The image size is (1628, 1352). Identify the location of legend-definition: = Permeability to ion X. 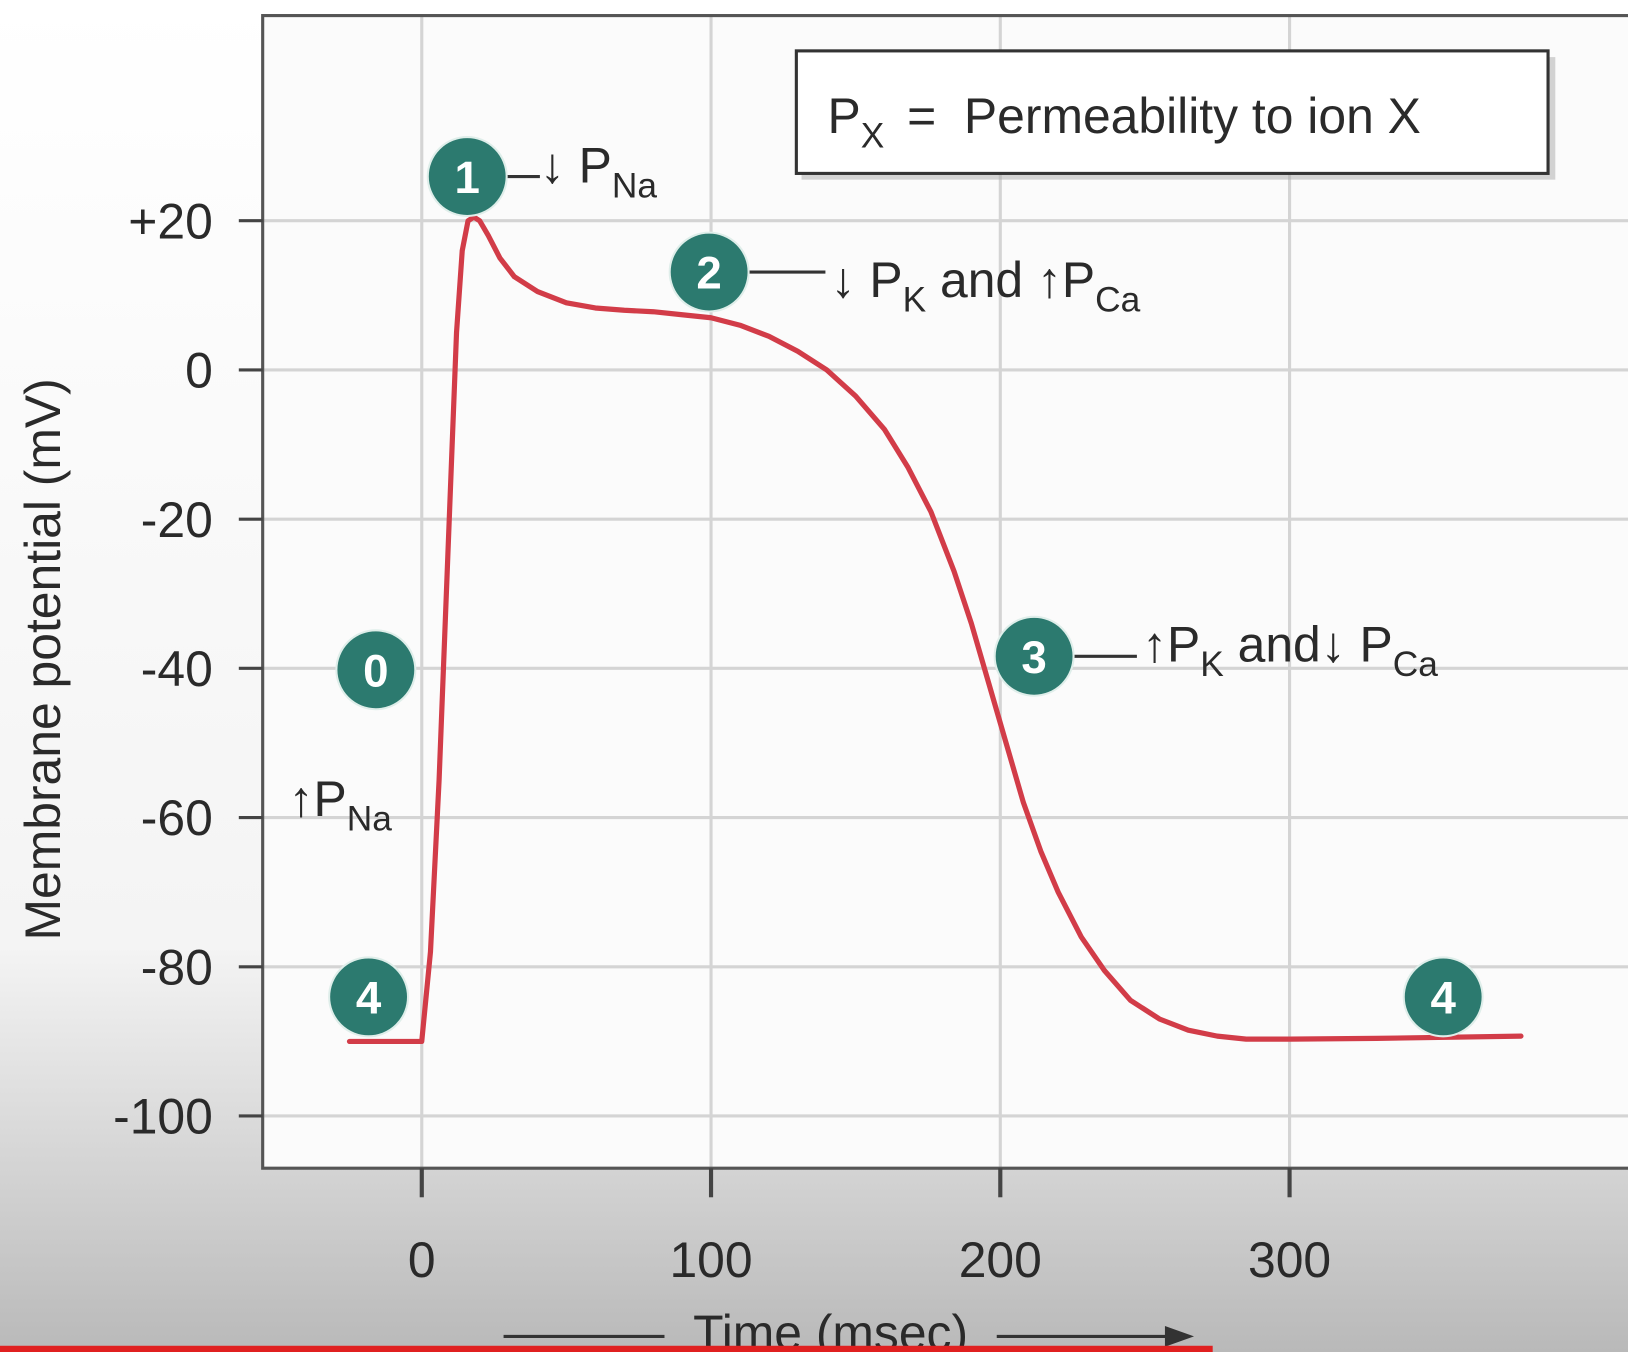
(1164, 116).